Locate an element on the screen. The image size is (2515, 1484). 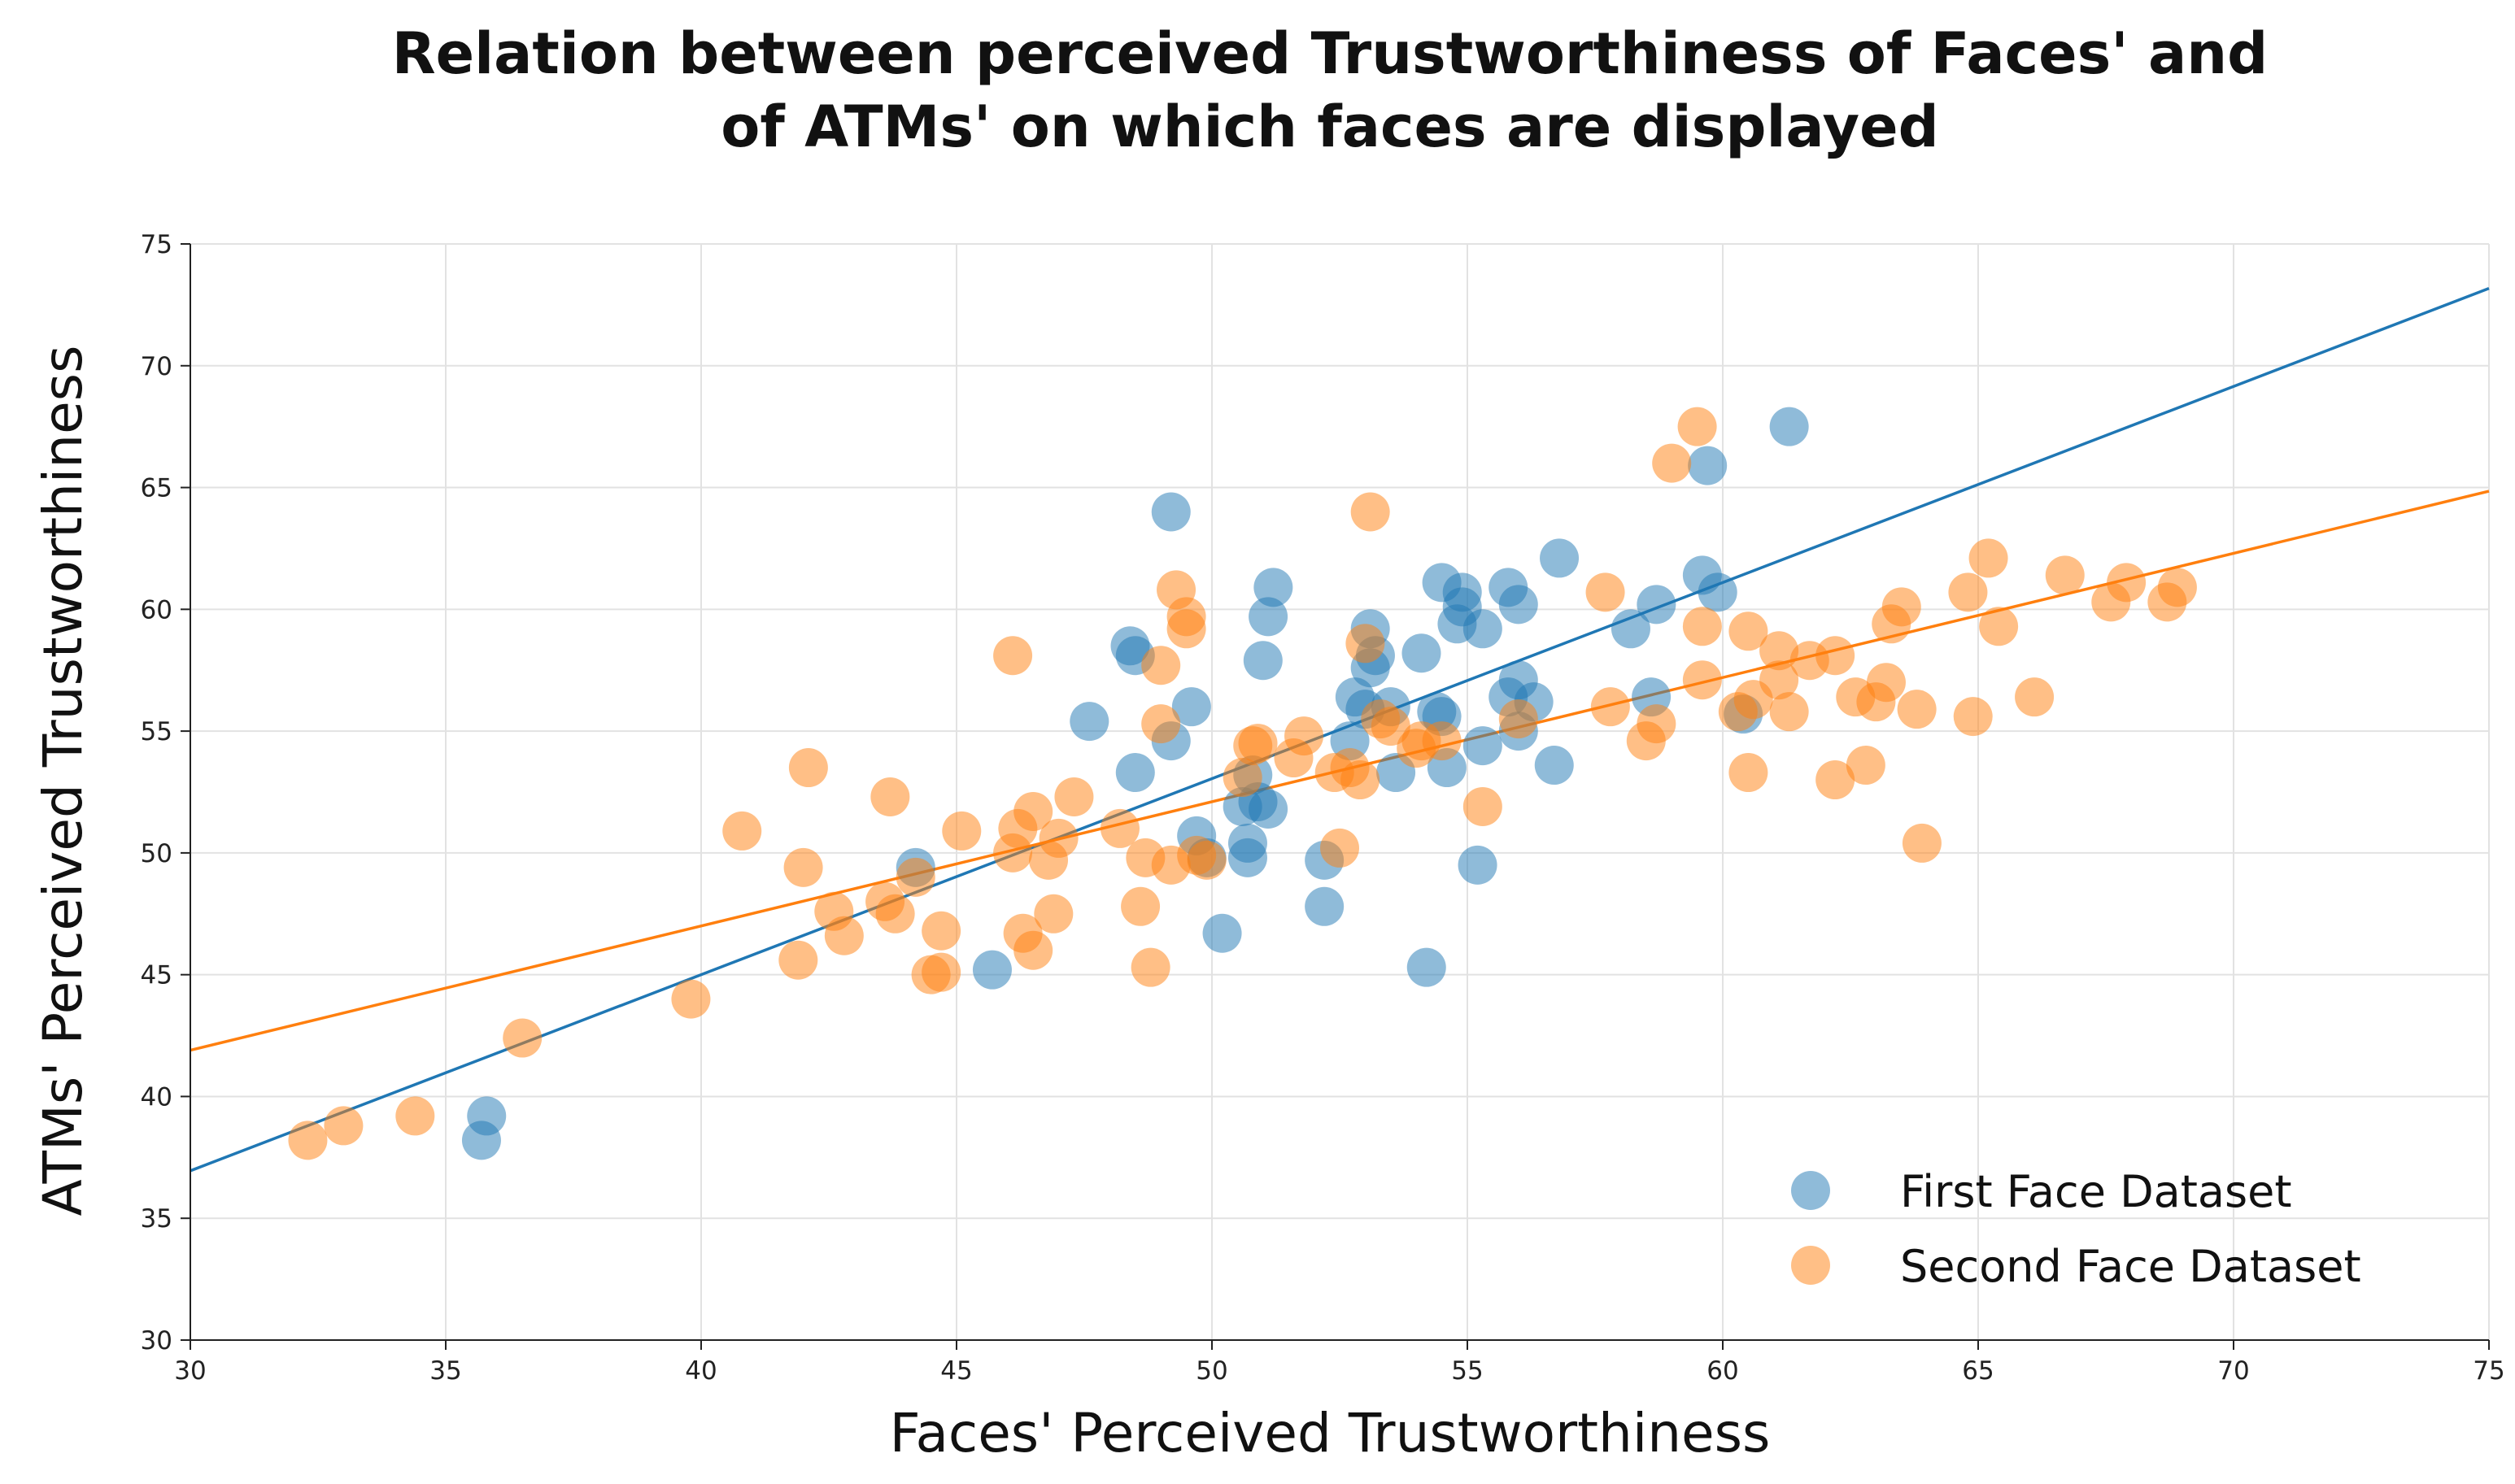
y-tick-label: 50 is located at coordinates (156, 853).